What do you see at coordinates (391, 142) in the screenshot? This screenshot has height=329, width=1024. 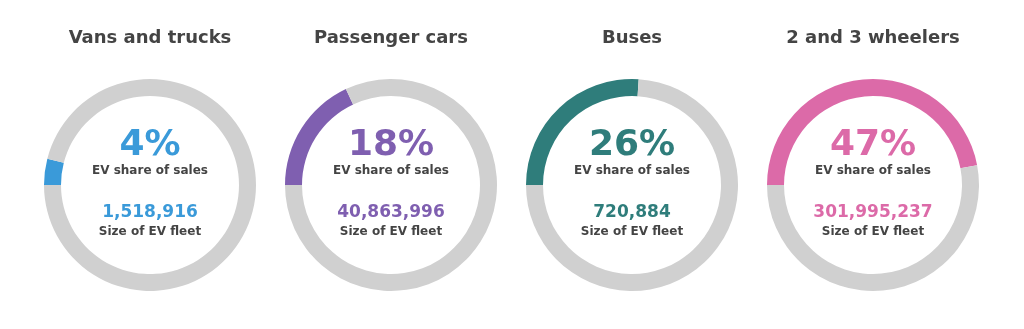 I see `text: 18%` at bounding box center [391, 142].